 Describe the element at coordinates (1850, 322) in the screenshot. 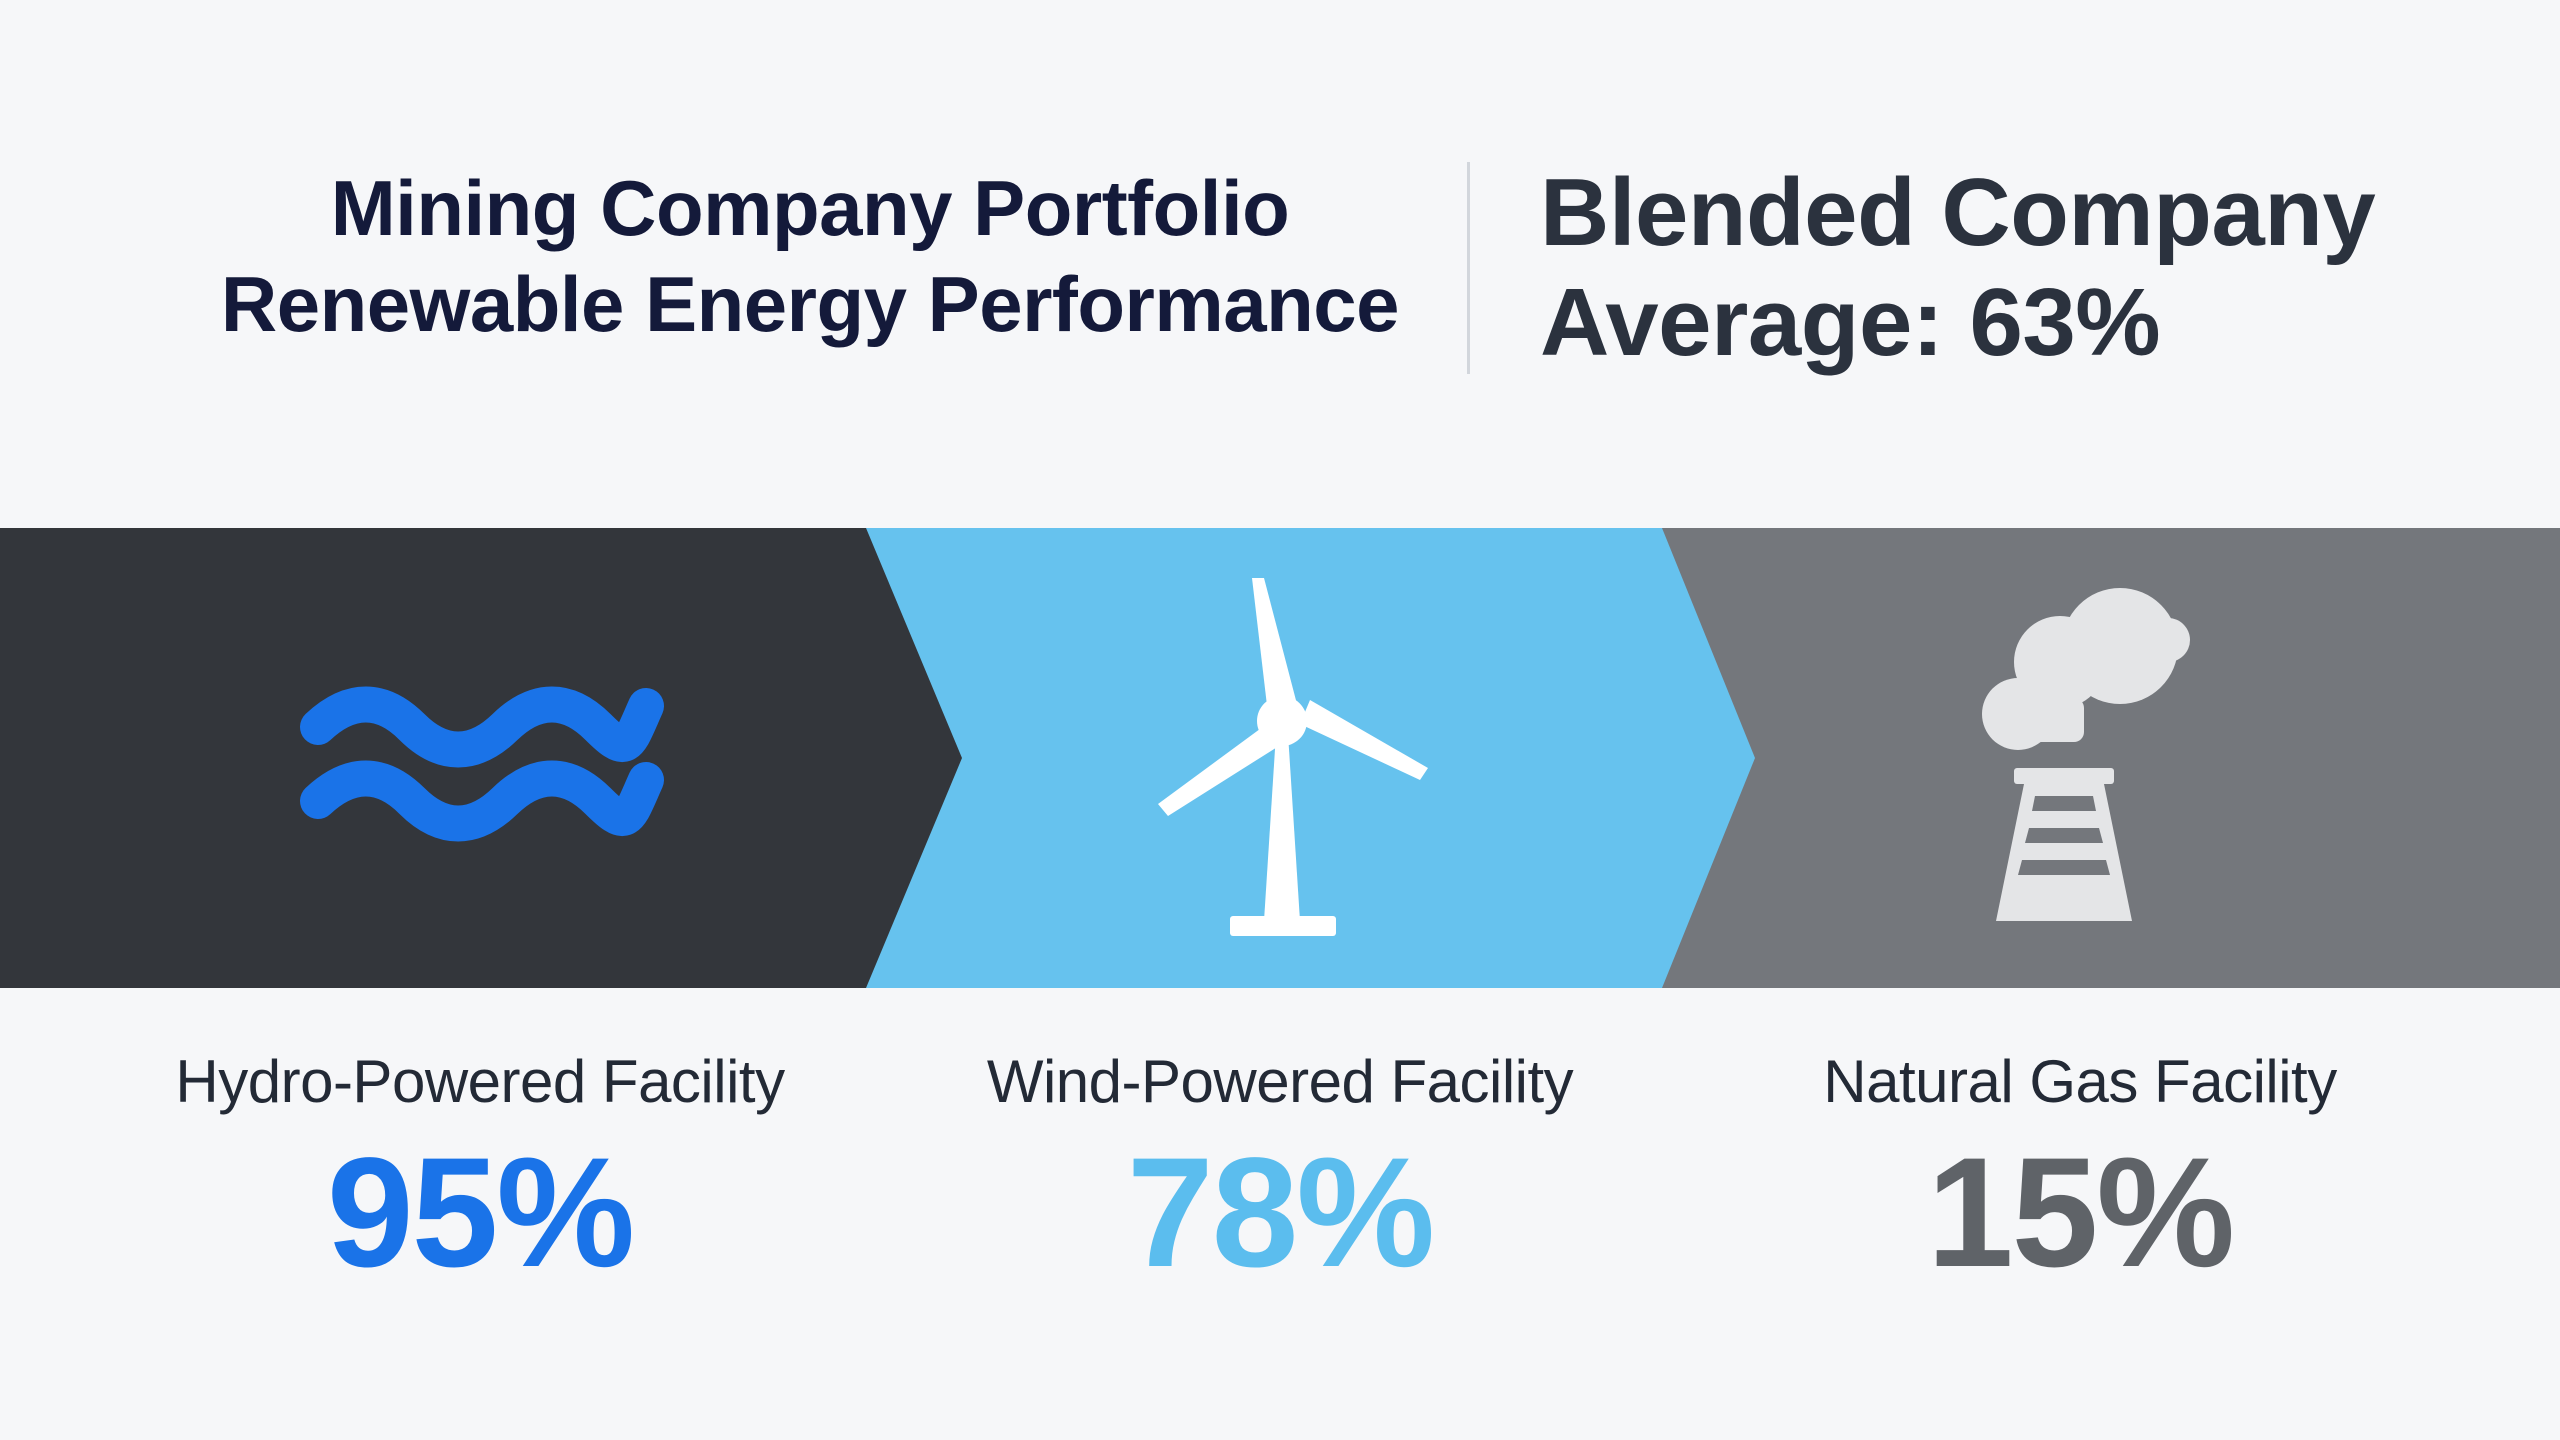

I see `blended-line-2: Average: 63%` at that location.